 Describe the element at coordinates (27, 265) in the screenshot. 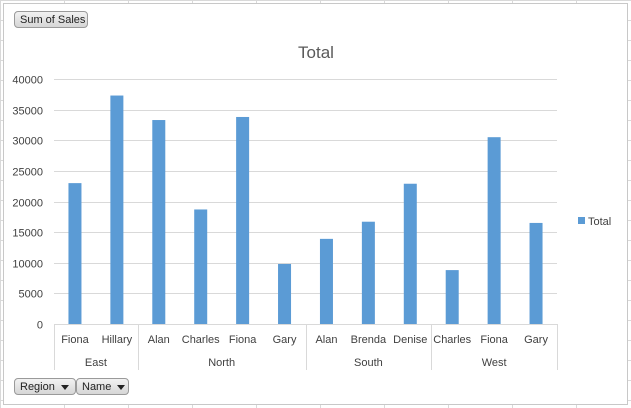

I see `y-tick-label: 10000` at that location.